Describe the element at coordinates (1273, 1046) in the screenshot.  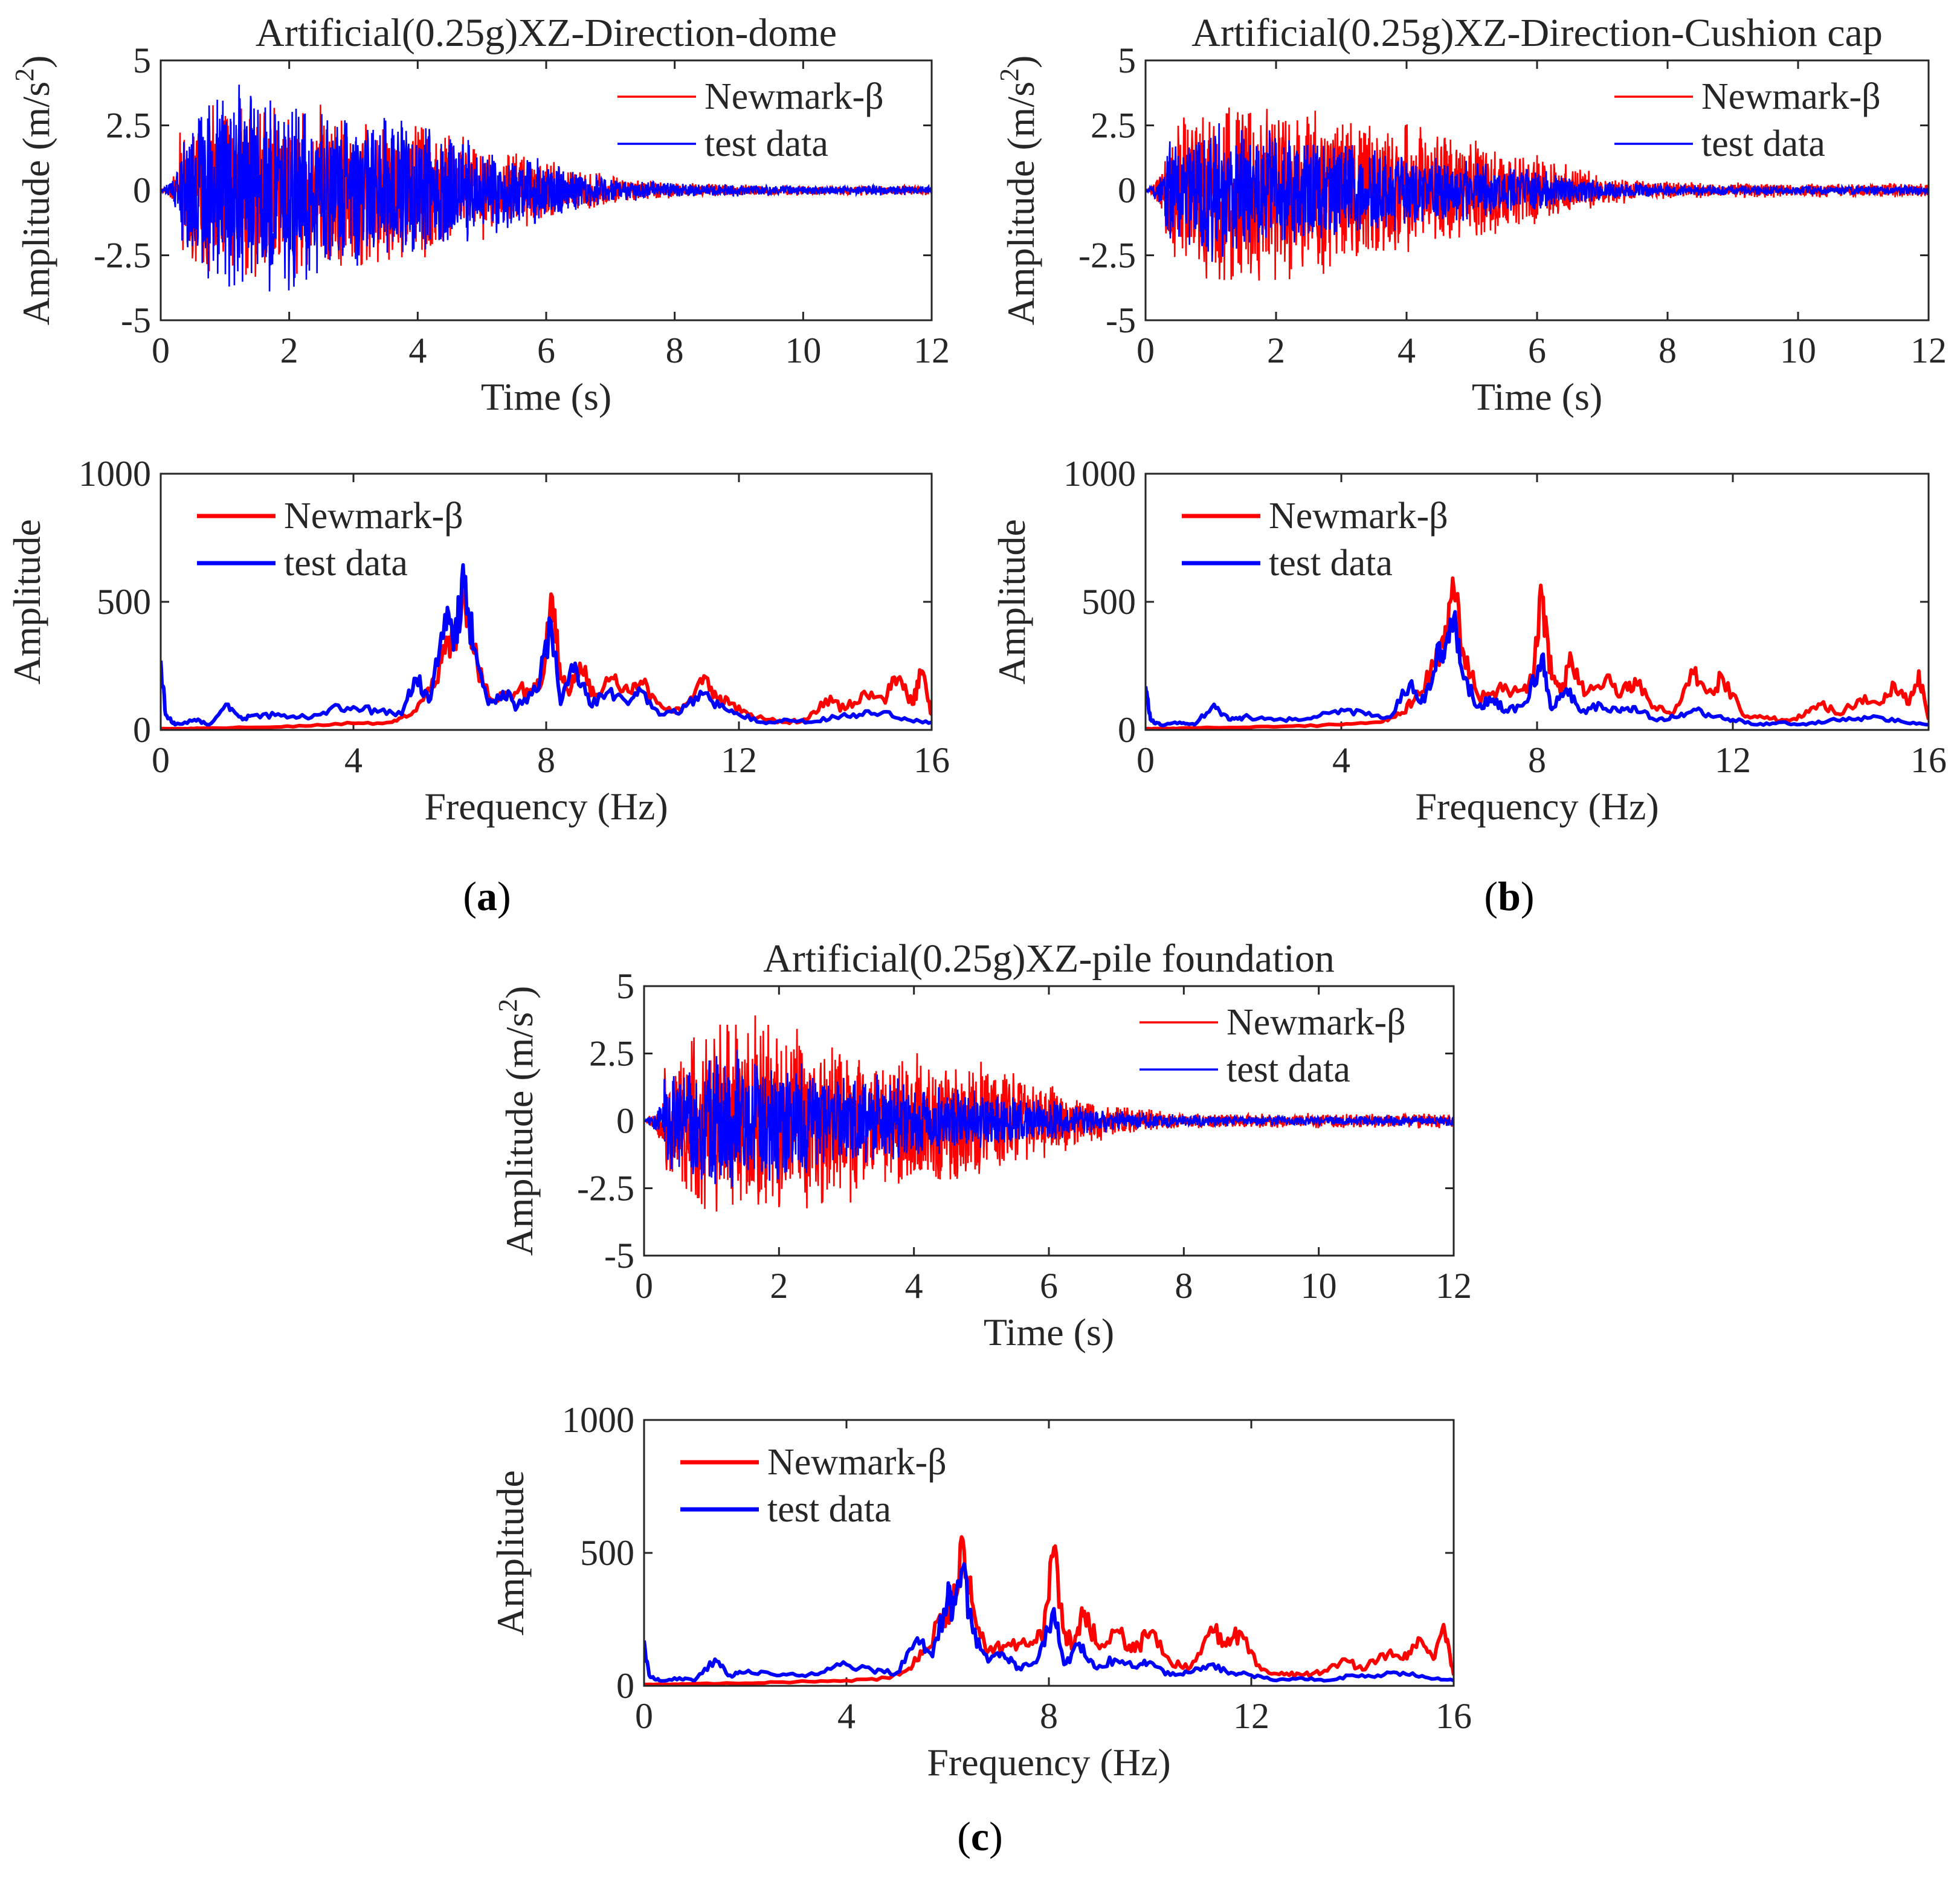
I see `c_time-legend: Newmark-β test data` at that location.